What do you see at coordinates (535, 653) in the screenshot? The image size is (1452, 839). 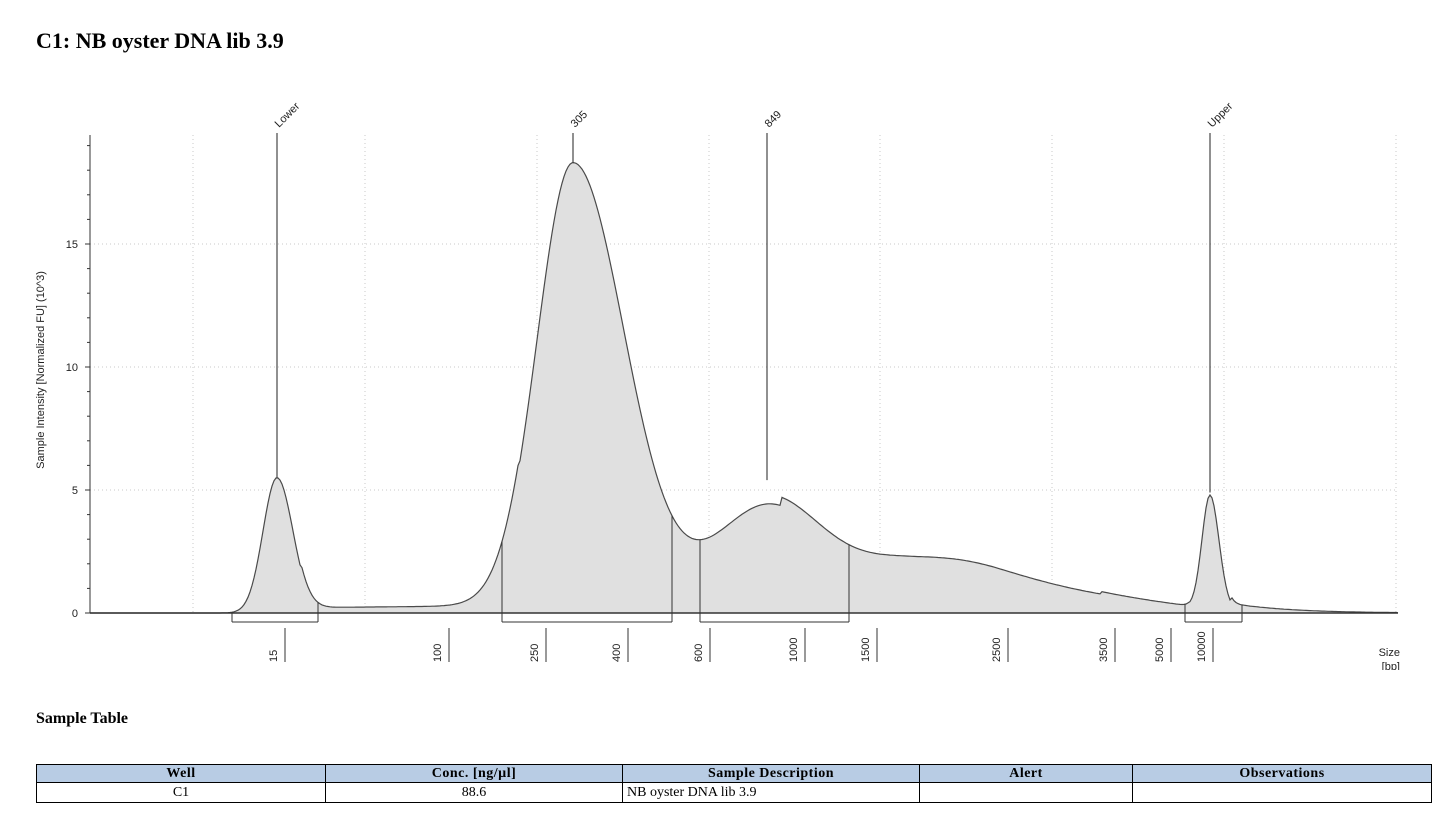 I see `x-tick-label: 250` at bounding box center [535, 653].